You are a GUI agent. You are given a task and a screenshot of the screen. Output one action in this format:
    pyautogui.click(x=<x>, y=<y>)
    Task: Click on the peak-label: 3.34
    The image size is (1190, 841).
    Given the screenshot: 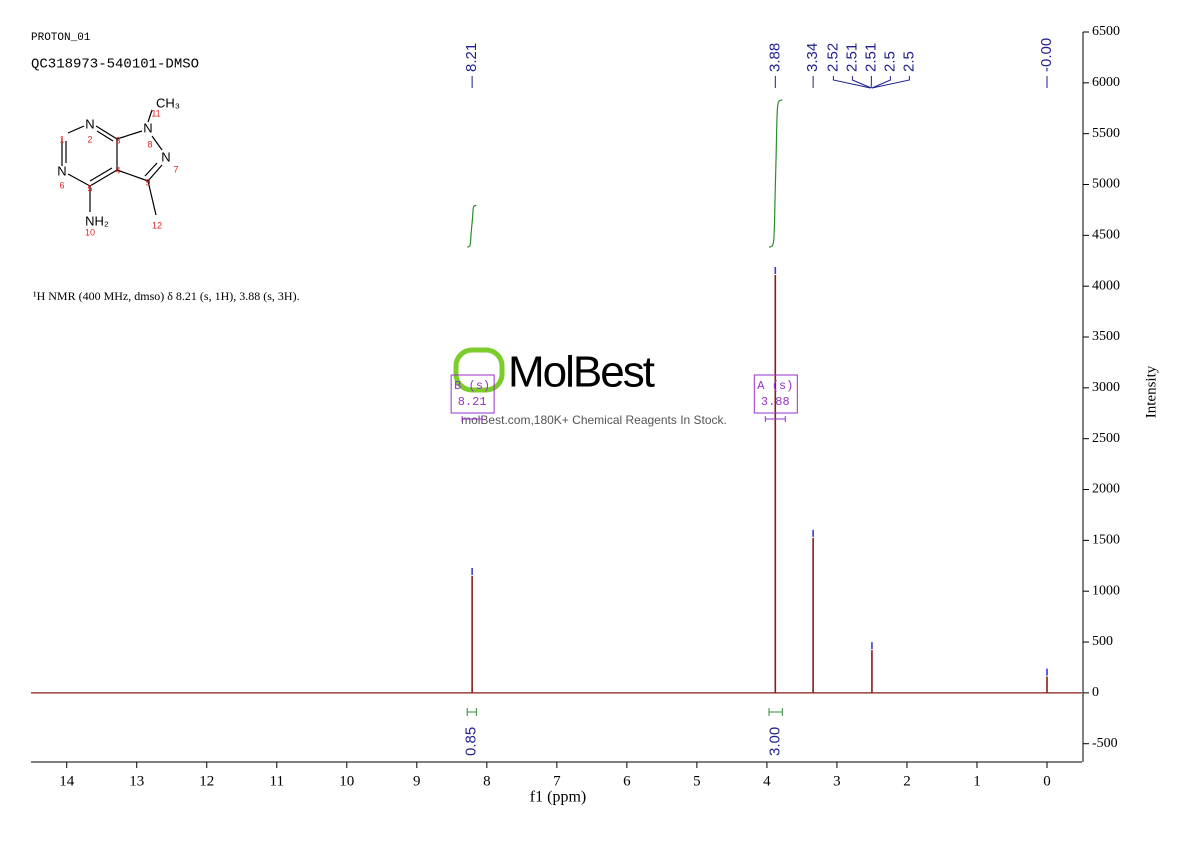 What is the action you would take?
    pyautogui.click(x=812, y=57)
    